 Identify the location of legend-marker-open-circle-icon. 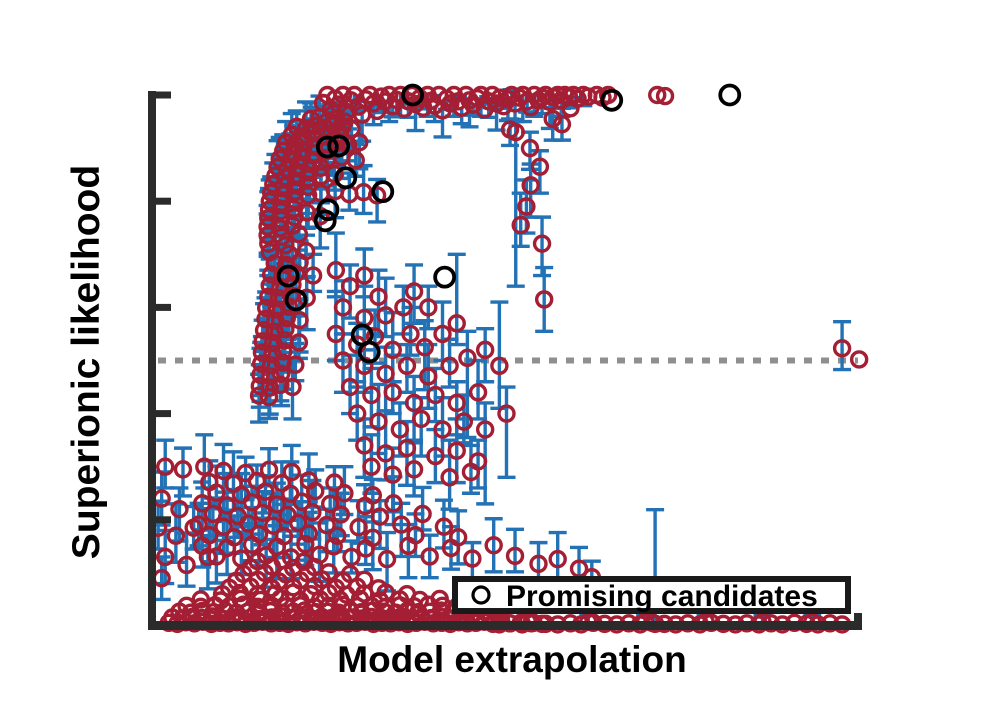
(481, 595).